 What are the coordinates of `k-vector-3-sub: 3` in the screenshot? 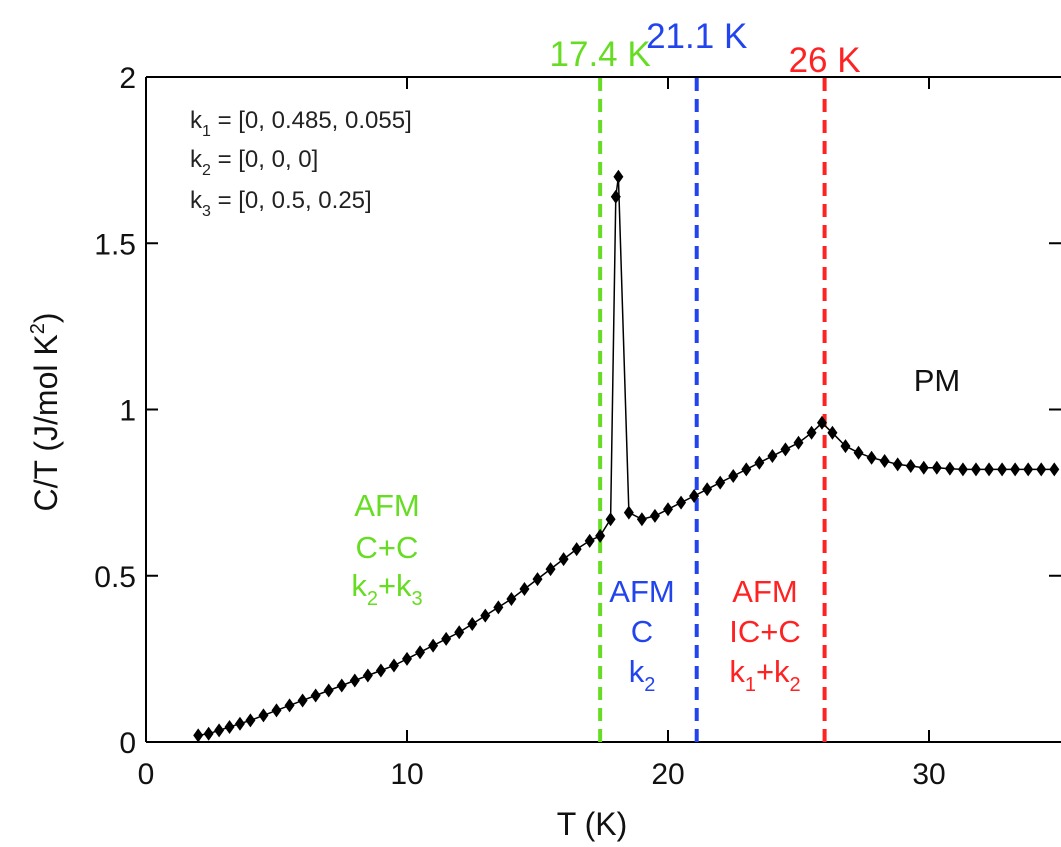 It's located at (206, 211).